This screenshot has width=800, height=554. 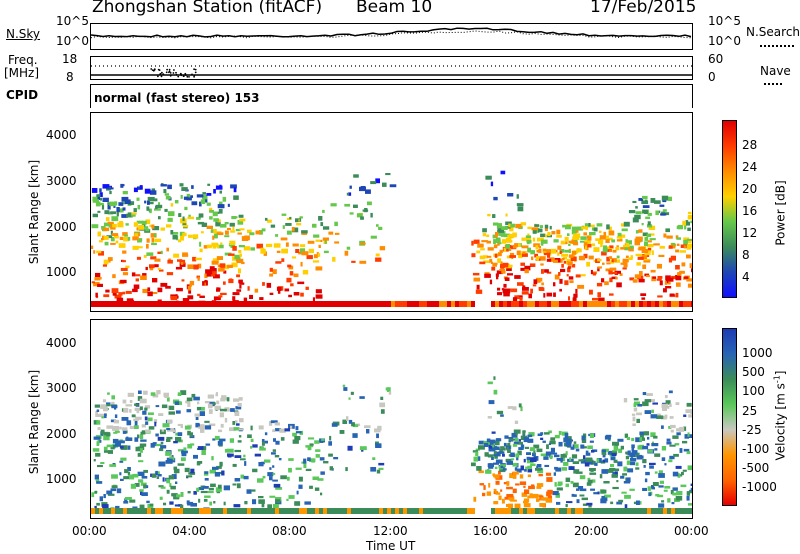 I want to click on nave-tick-top: 60, so click(x=716, y=59).